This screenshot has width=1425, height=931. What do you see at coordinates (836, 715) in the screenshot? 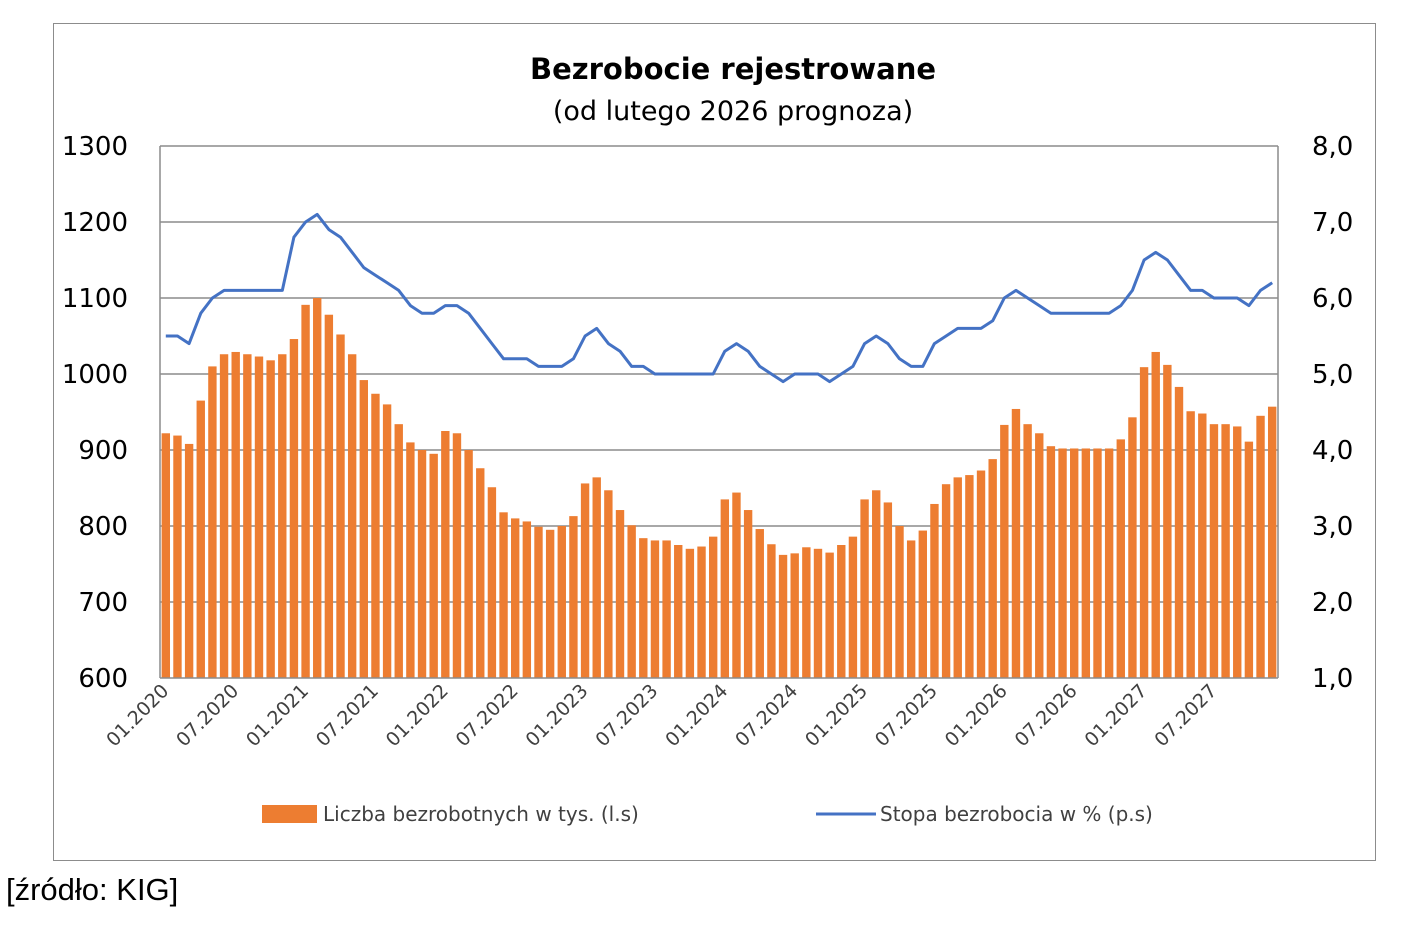
I see `x-tick-label: 01.2025` at bounding box center [836, 715].